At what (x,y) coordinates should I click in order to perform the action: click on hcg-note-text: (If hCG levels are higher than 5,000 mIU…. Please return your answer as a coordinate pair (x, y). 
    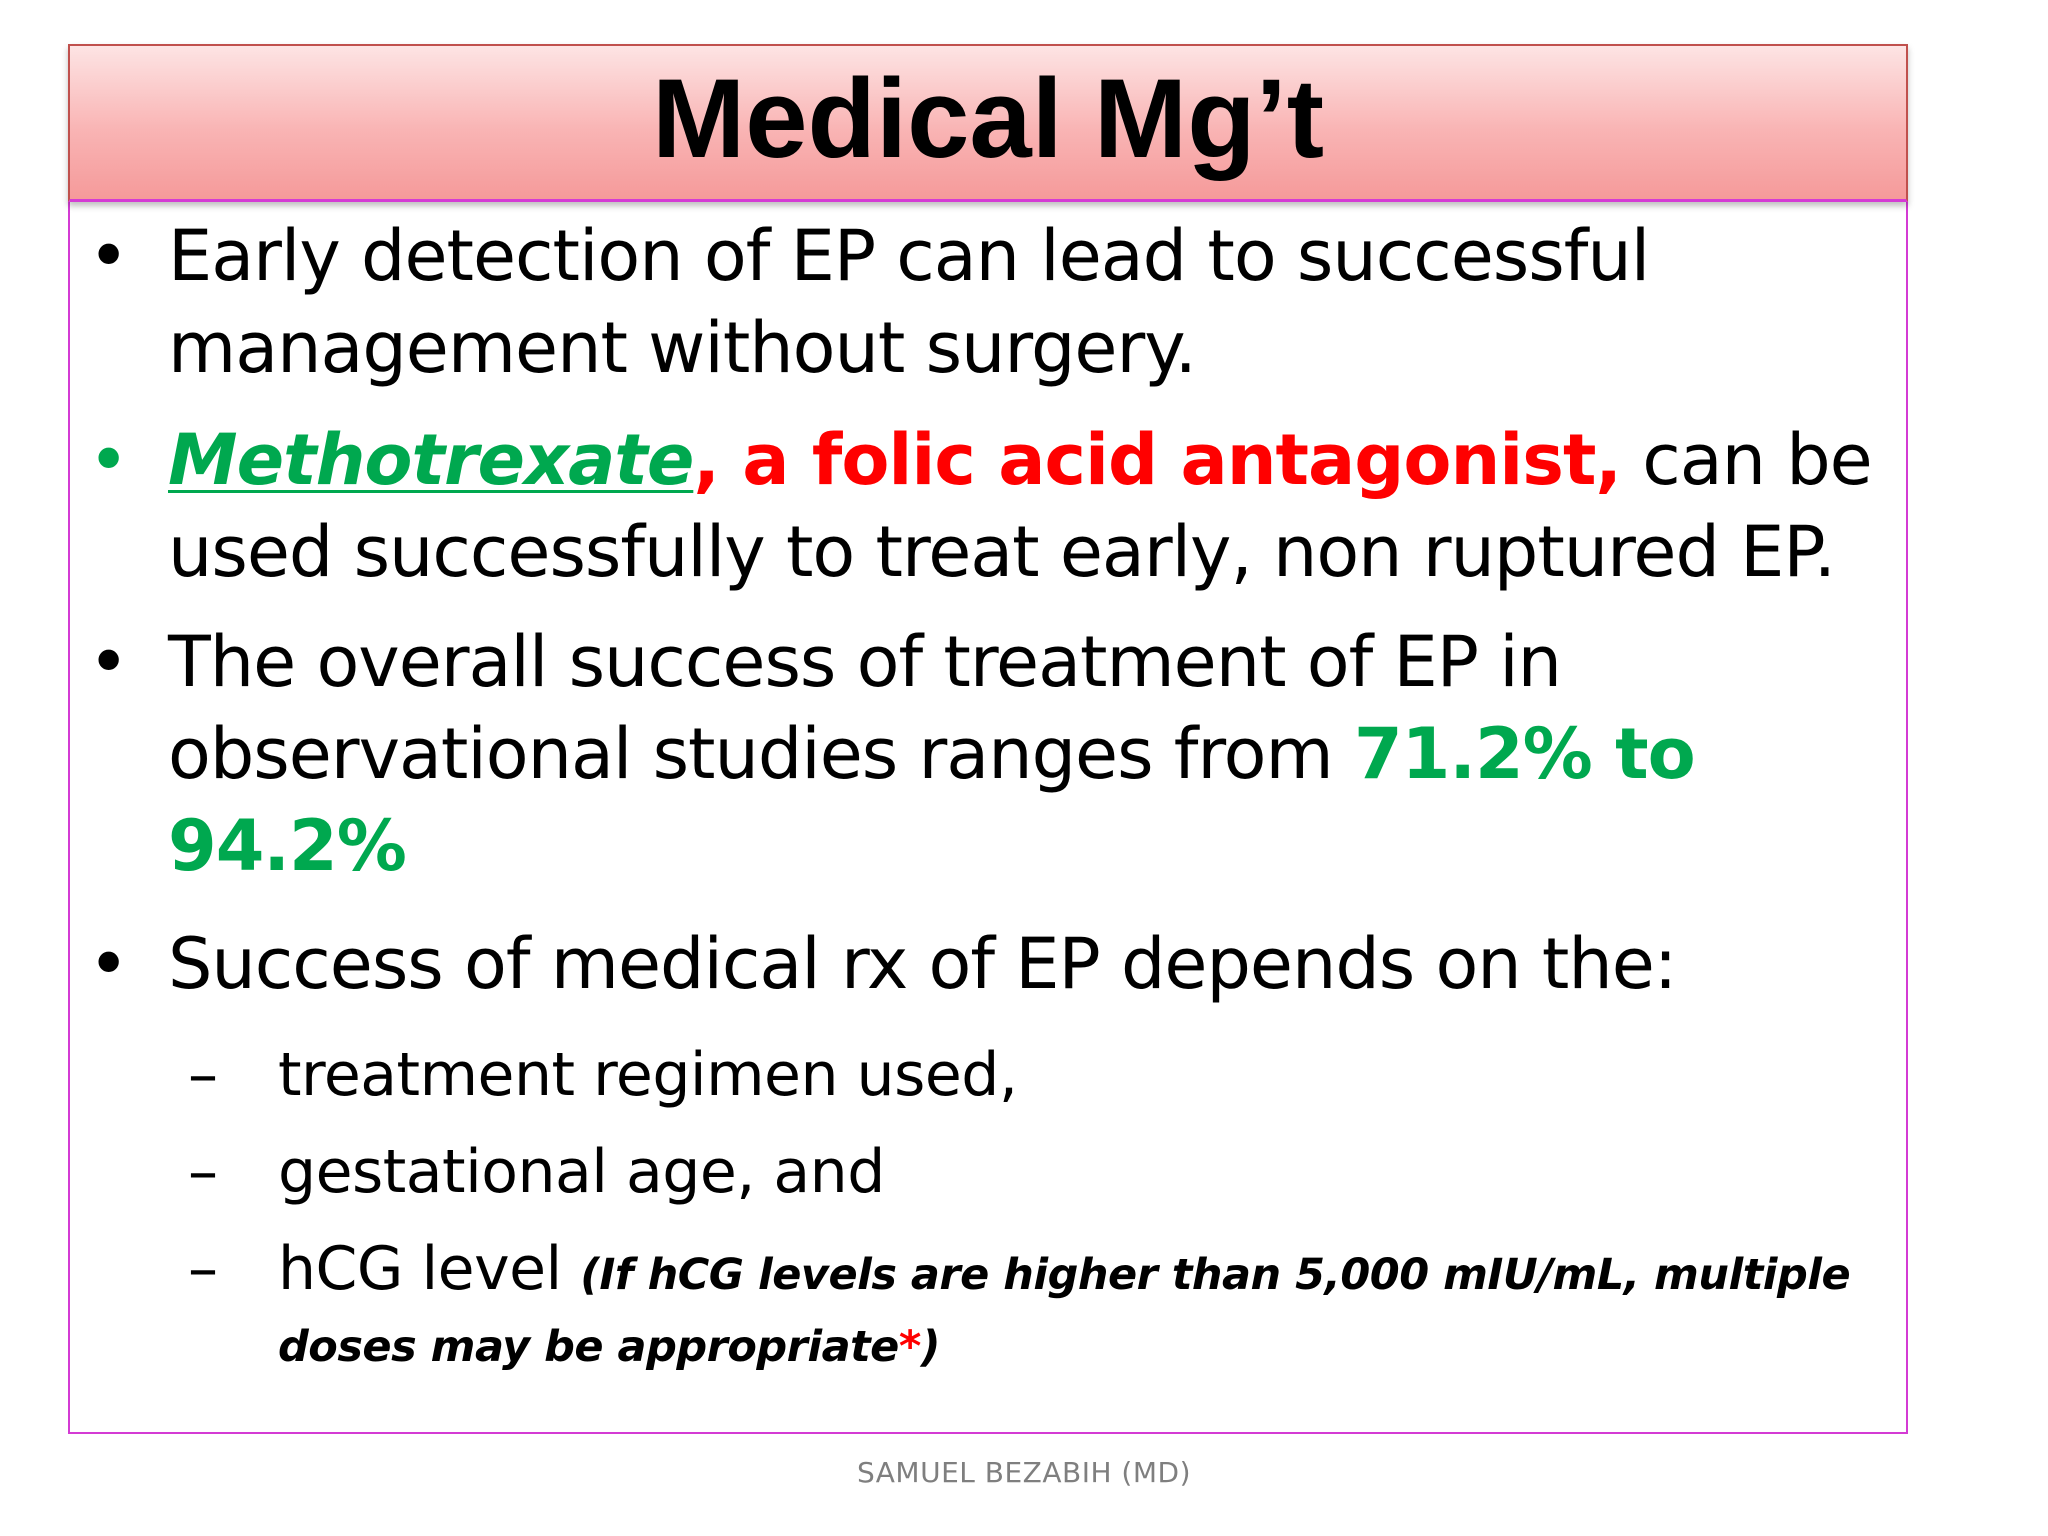
    Looking at the image, I should click on (1064, 1311).